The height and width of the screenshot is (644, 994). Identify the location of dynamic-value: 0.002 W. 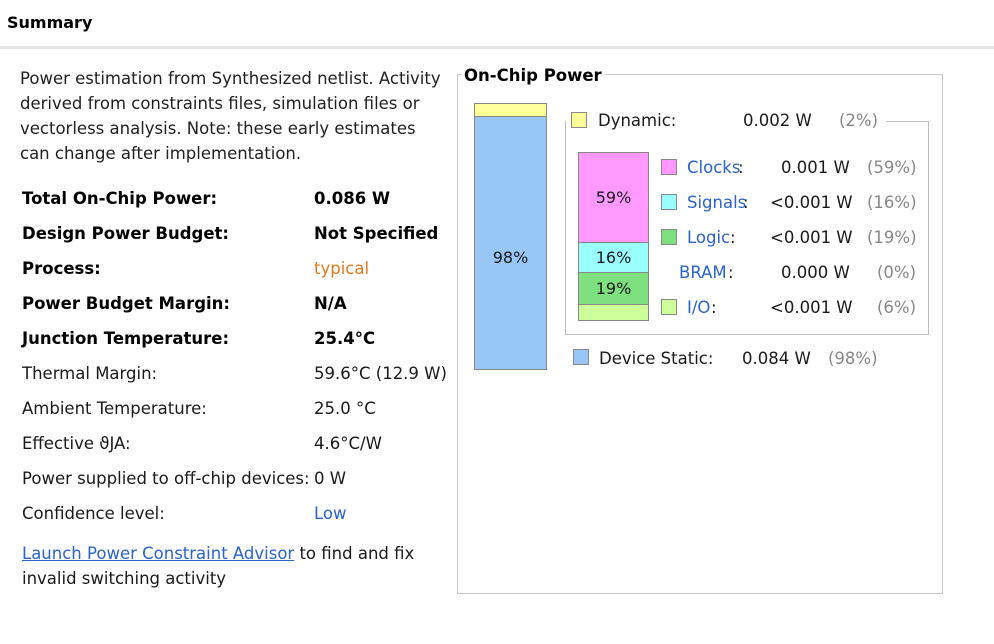
(777, 120).